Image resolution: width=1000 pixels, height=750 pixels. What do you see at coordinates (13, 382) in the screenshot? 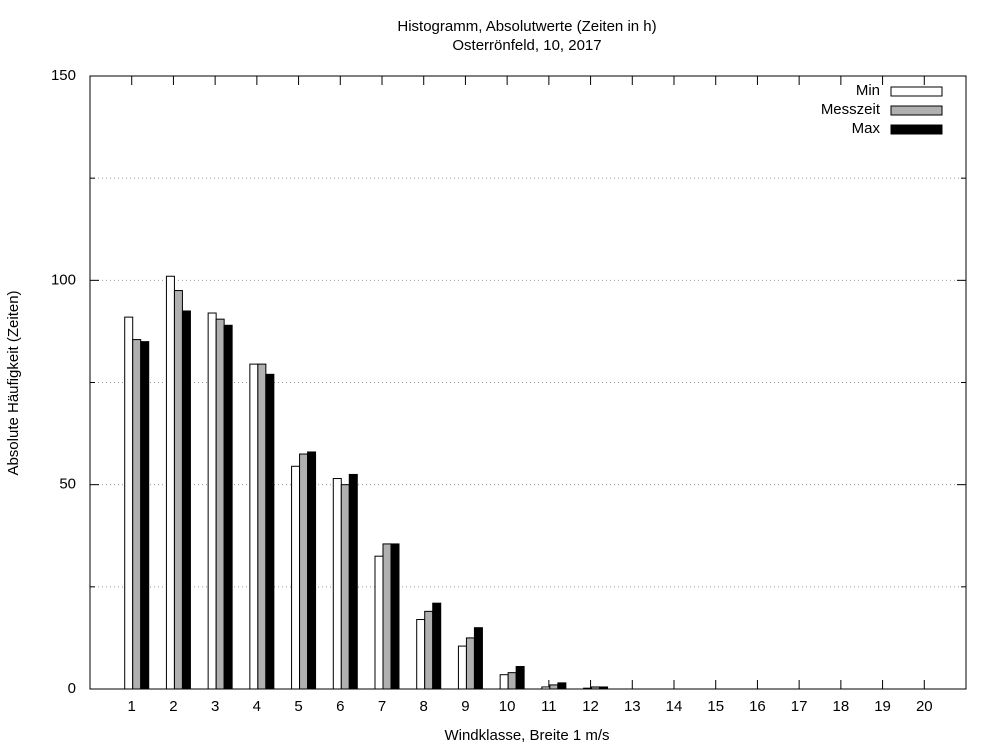
I see `y-axis-label: Absolute Häufigkeit (Zeiten)` at bounding box center [13, 382].